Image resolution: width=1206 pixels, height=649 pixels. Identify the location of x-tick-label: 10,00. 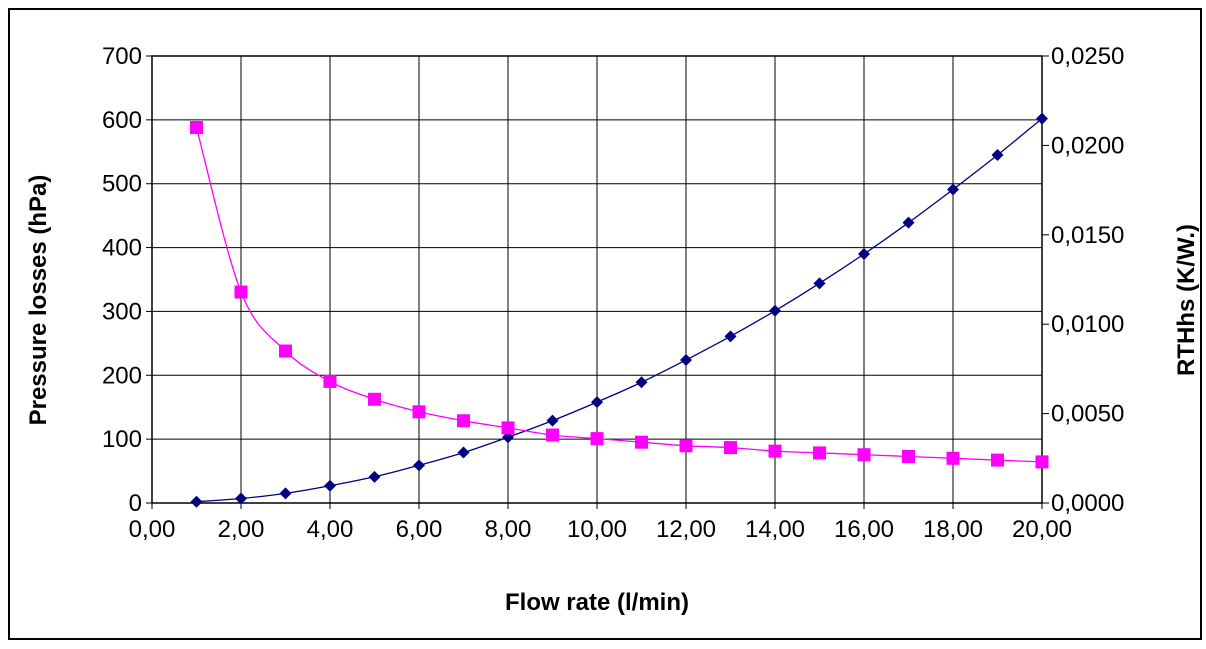
(597, 529).